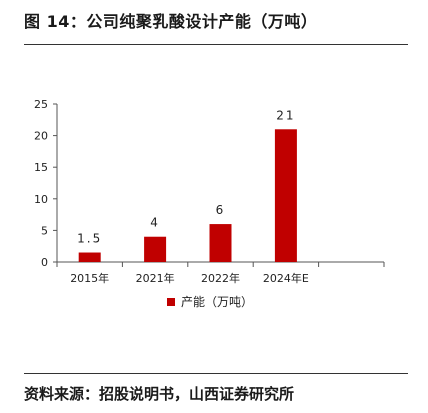  What do you see at coordinates (221, 210) in the screenshot?
I see `data-label: 6` at bounding box center [221, 210].